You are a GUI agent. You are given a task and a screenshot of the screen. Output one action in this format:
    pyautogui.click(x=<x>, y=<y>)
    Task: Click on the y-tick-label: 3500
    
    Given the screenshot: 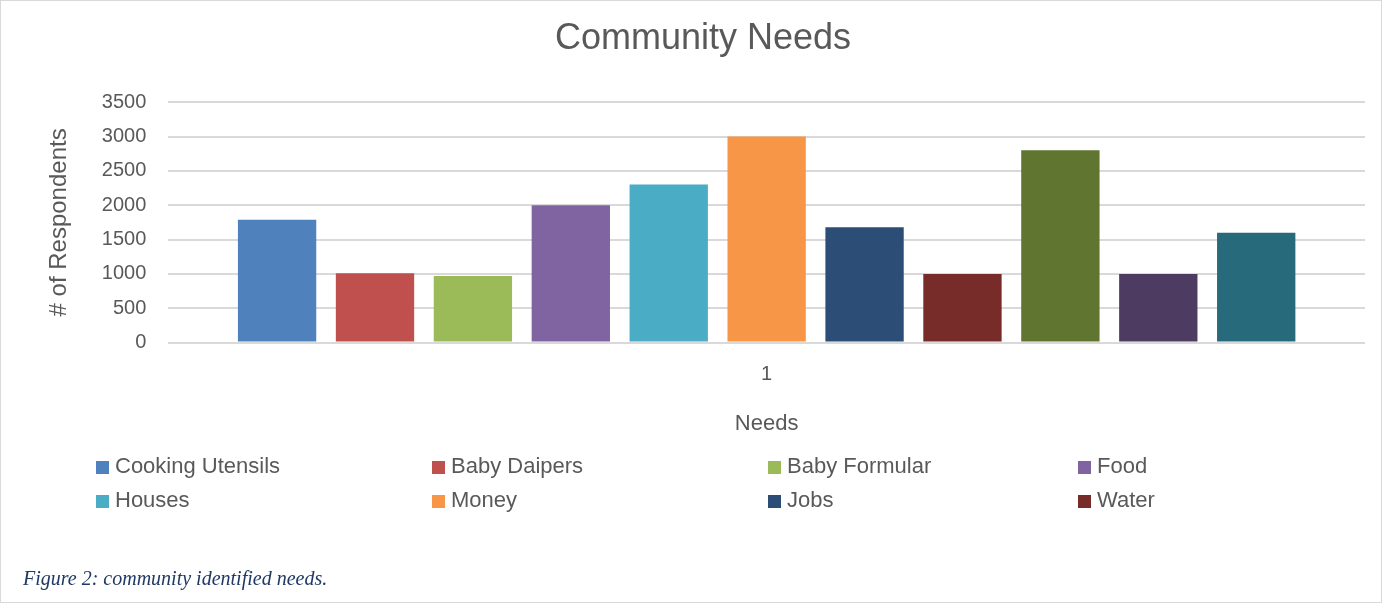 What is the action you would take?
    pyautogui.click(x=124, y=100)
    